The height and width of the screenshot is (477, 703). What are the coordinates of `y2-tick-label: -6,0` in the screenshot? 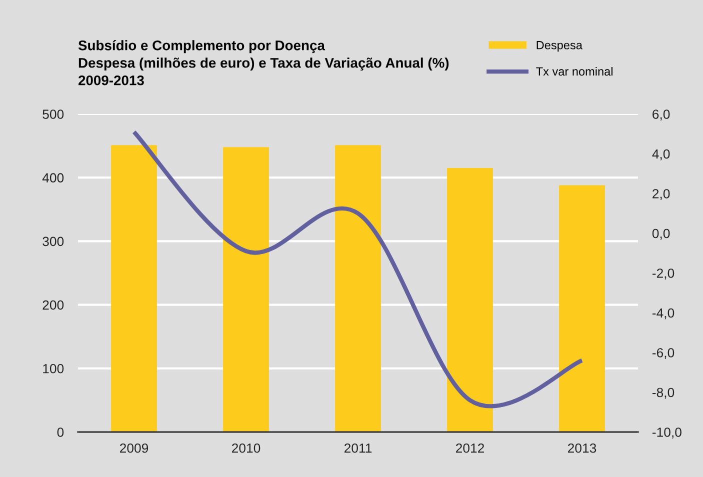 It's located at (663, 353).